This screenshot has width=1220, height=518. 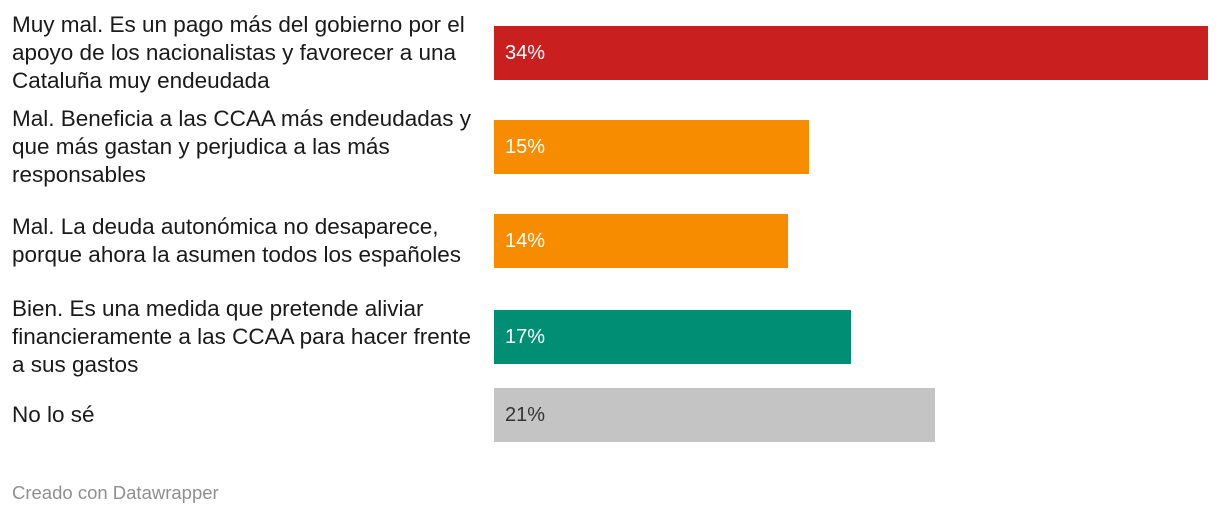 I want to click on value-label: 17%, so click(x=525, y=336).